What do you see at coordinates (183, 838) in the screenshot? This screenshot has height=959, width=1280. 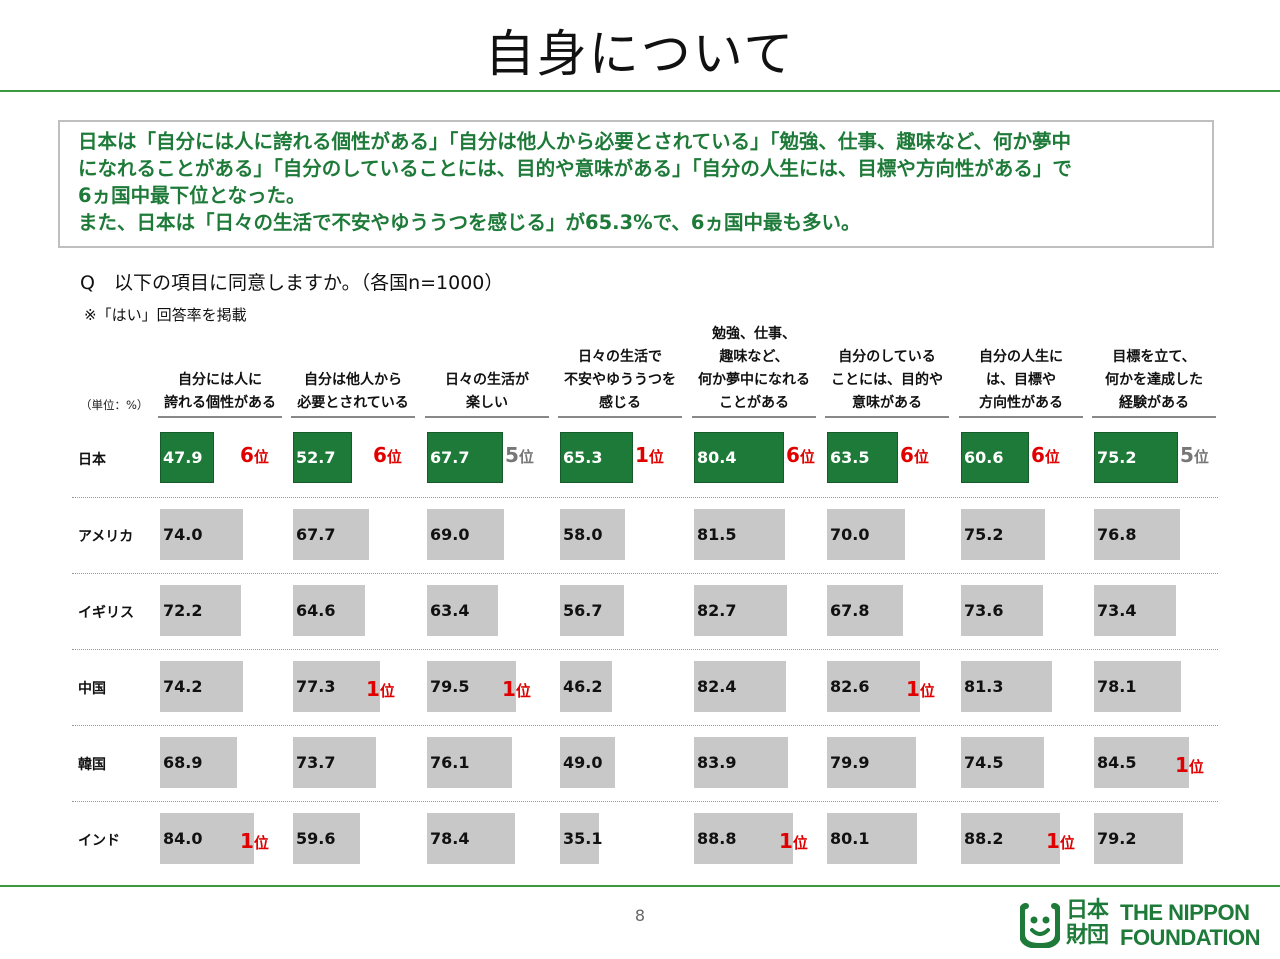 I see `value-label: 84.0` at bounding box center [183, 838].